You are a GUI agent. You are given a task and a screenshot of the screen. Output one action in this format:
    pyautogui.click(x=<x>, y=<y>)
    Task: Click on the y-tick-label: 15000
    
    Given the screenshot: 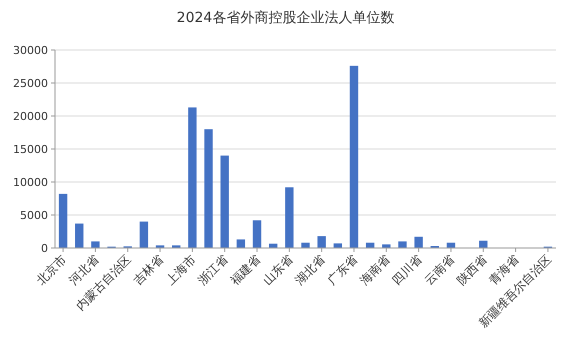 What is the action you would take?
    pyautogui.click(x=30, y=149)
    